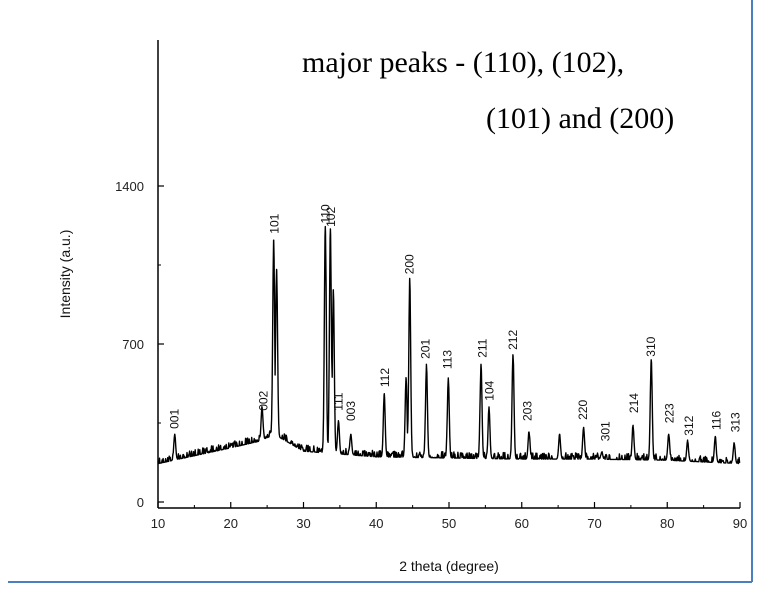 The image size is (768, 602). Describe the element at coordinates (490, 390) in the screenshot. I see `peak-label-104: 104` at that location.